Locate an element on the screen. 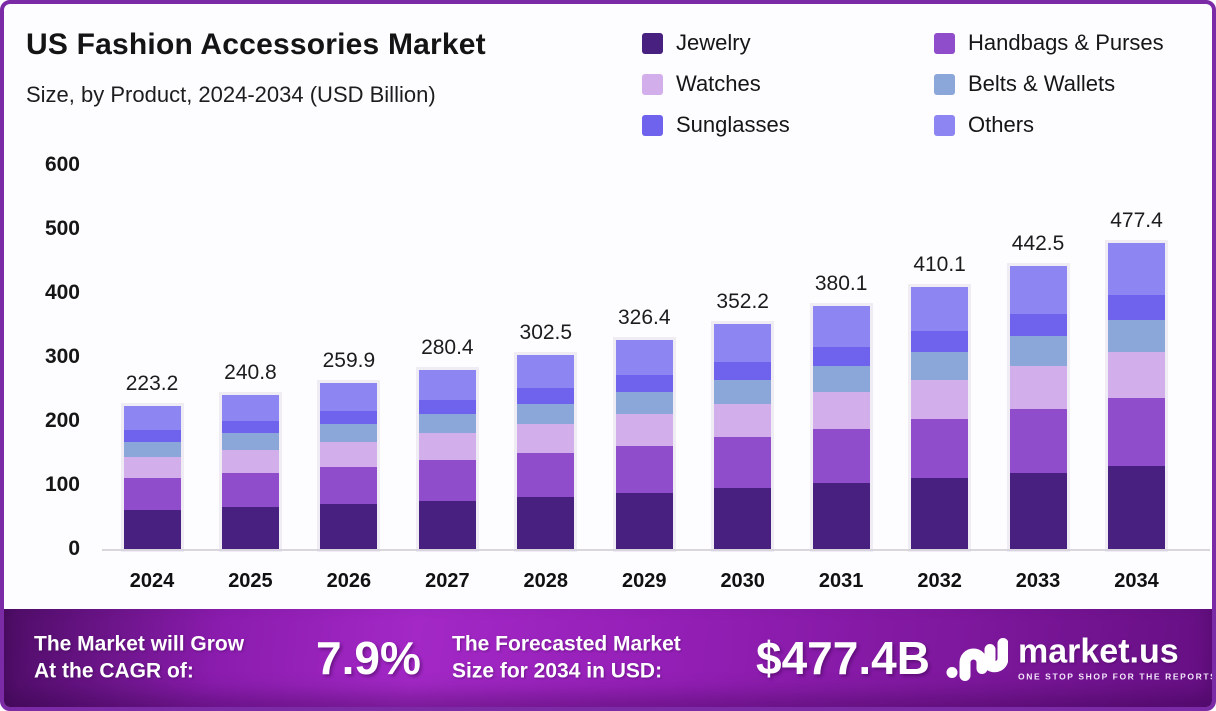 This screenshot has width=1216, height=711. x-axis-category-label: 2024 is located at coordinates (152, 581).